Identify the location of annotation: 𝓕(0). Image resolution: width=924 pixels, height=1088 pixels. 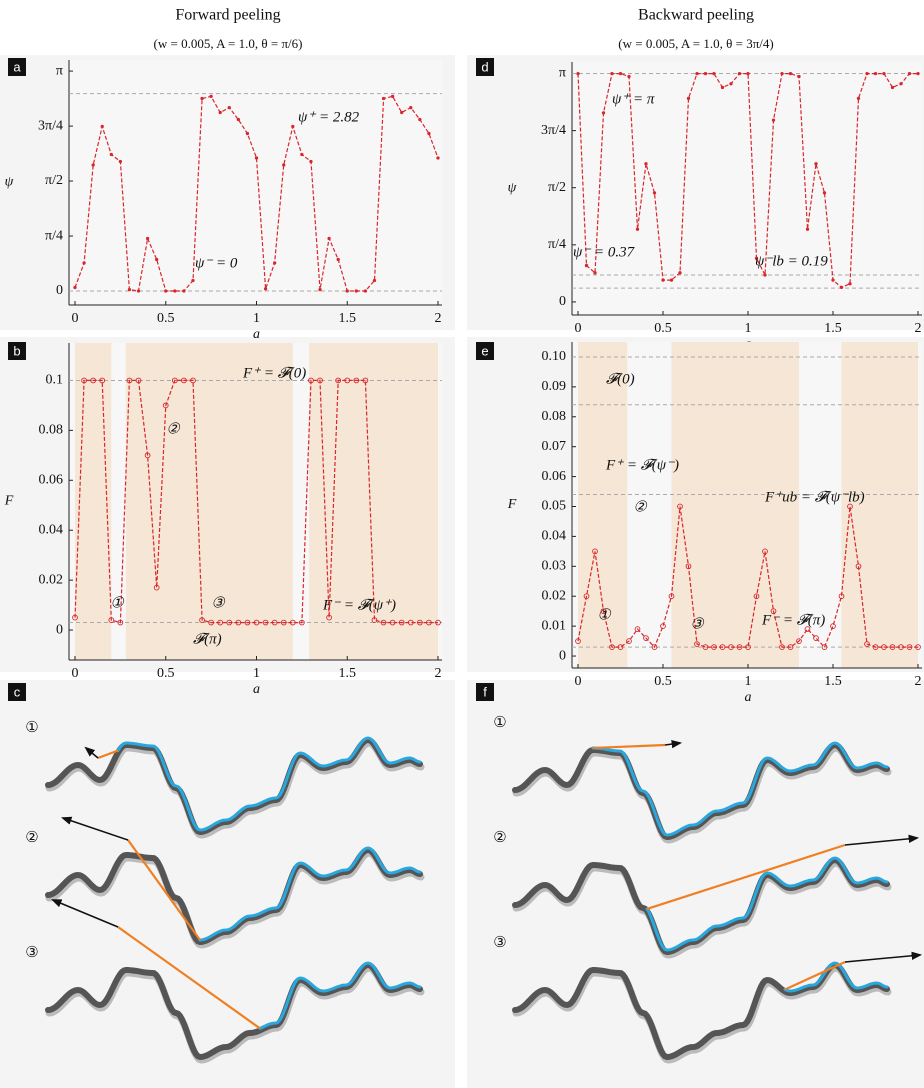
(620, 379).